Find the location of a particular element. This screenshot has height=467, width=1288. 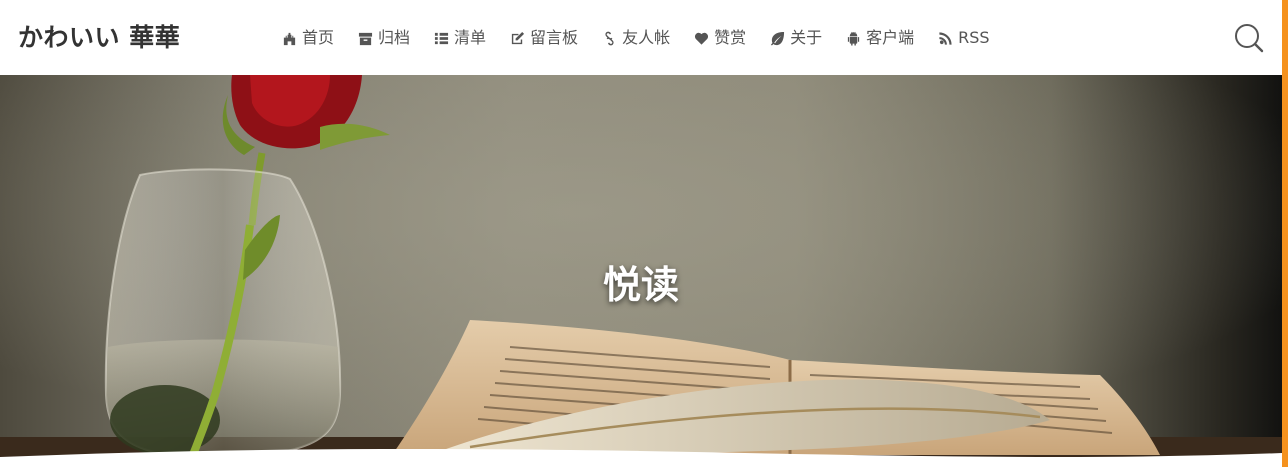

link-icon is located at coordinates (609, 38).